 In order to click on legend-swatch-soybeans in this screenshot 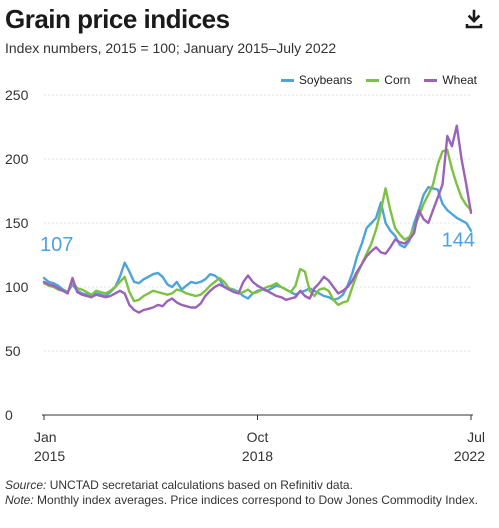, I will do `click(287, 80)`.